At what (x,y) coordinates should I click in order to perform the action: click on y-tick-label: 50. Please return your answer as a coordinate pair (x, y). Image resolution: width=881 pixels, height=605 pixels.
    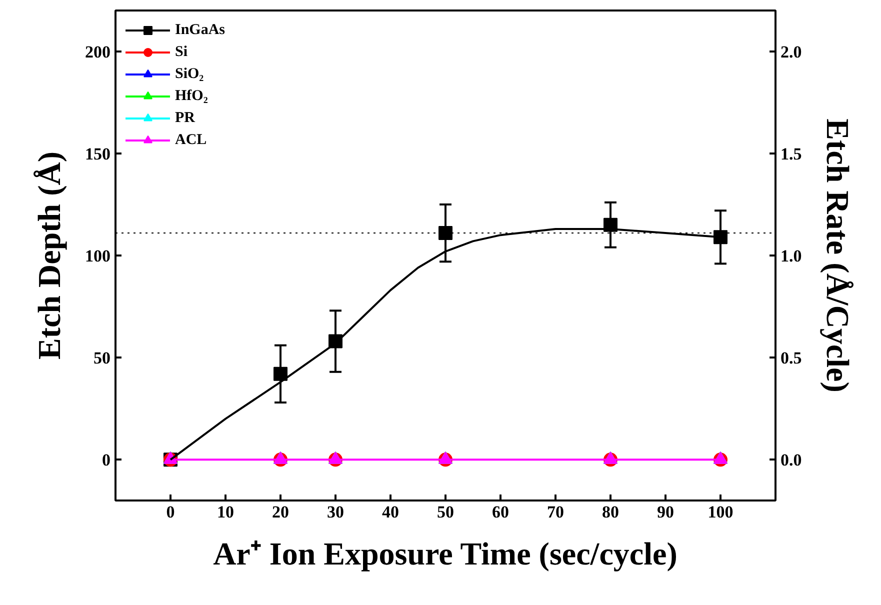
    Looking at the image, I should click on (102, 358).